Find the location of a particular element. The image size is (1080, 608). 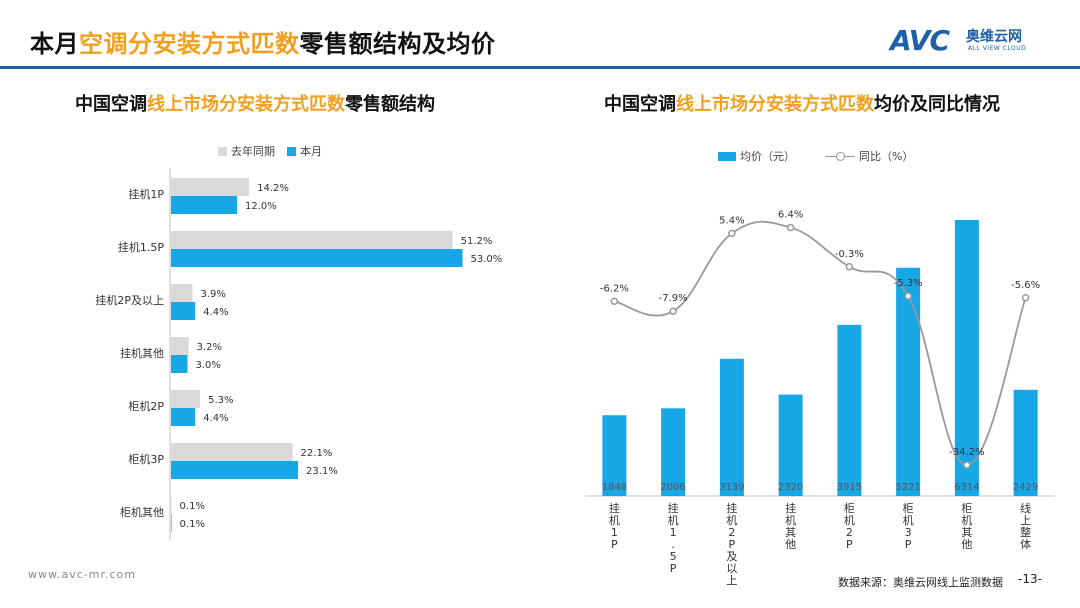

legend-item-yoy: 同比（%） is located at coordinates (869, 156).